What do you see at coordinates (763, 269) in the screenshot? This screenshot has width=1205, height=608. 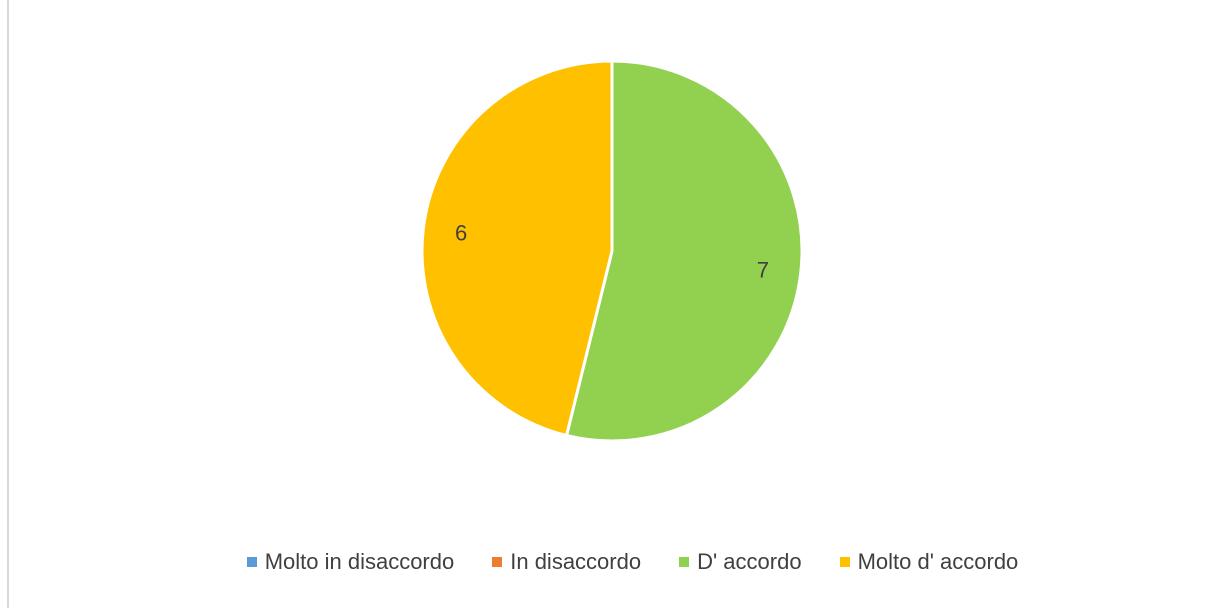 I see `data-label-d-accordo: 7` at bounding box center [763, 269].